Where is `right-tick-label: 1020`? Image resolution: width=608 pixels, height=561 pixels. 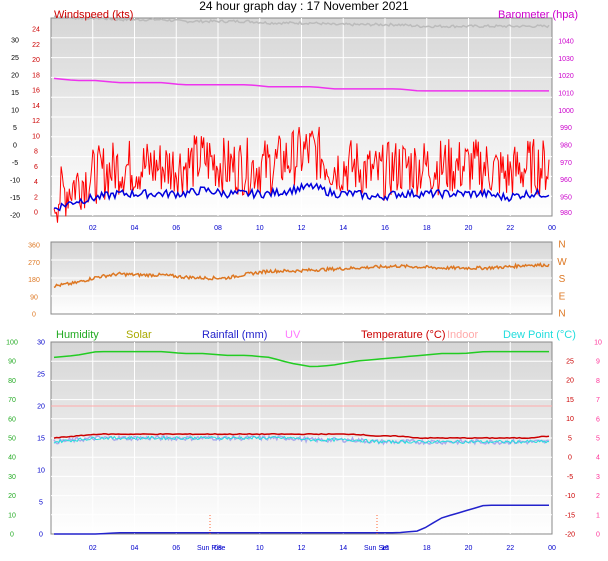 right-tick-label: 1020 is located at coordinates (566, 76).